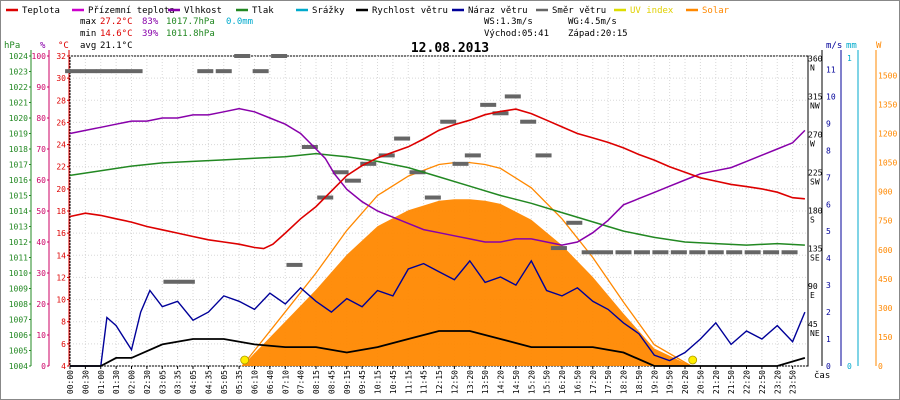 The width and height of the screenshot is (900, 400). Describe the element at coordinates (501, 382) in the screenshot. I see `x-tick-label: 14:20` at that location.